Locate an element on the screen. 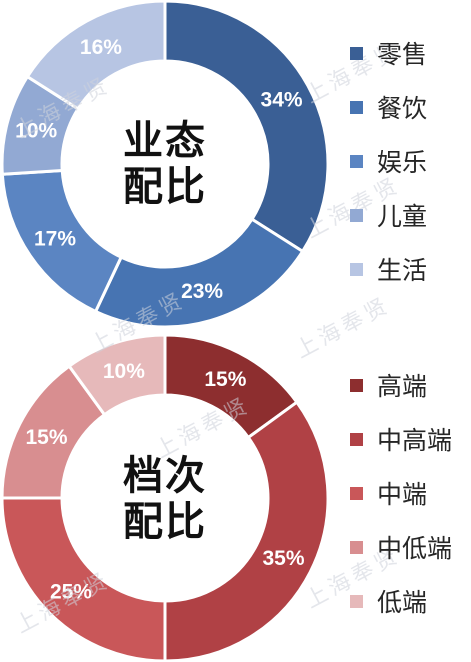 The image size is (471, 662). legend-label: 儿童 is located at coordinates (402, 216).